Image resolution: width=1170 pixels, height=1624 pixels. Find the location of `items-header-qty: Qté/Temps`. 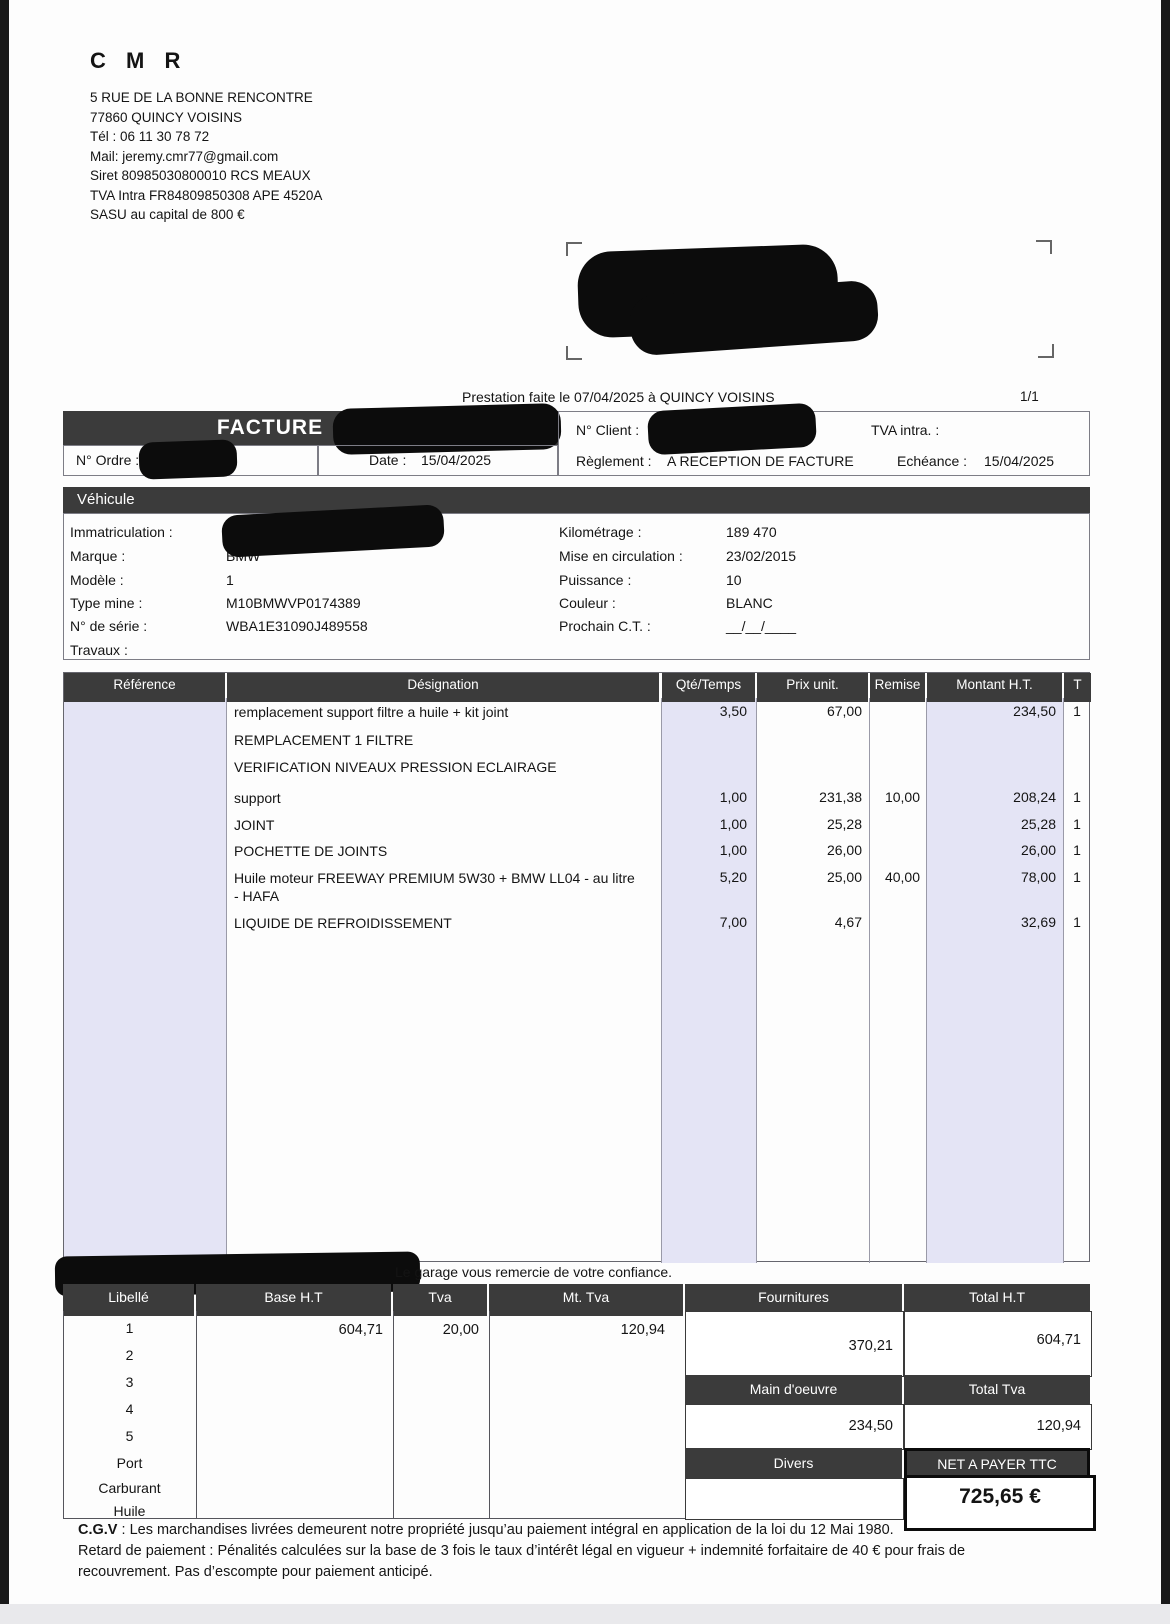

items-header-qty: Qté/Temps is located at coordinates (708, 687).